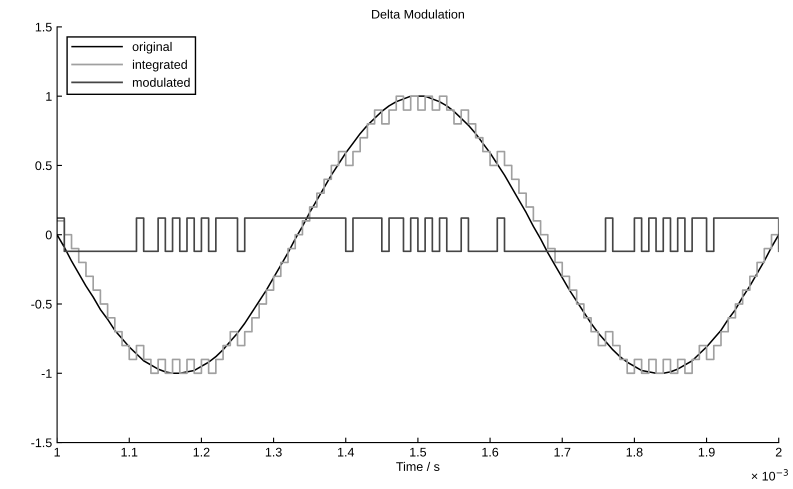 The image size is (793, 489). Describe the element at coordinates (418, 452) in the screenshot. I see `x-tick-label: 1.5` at that location.